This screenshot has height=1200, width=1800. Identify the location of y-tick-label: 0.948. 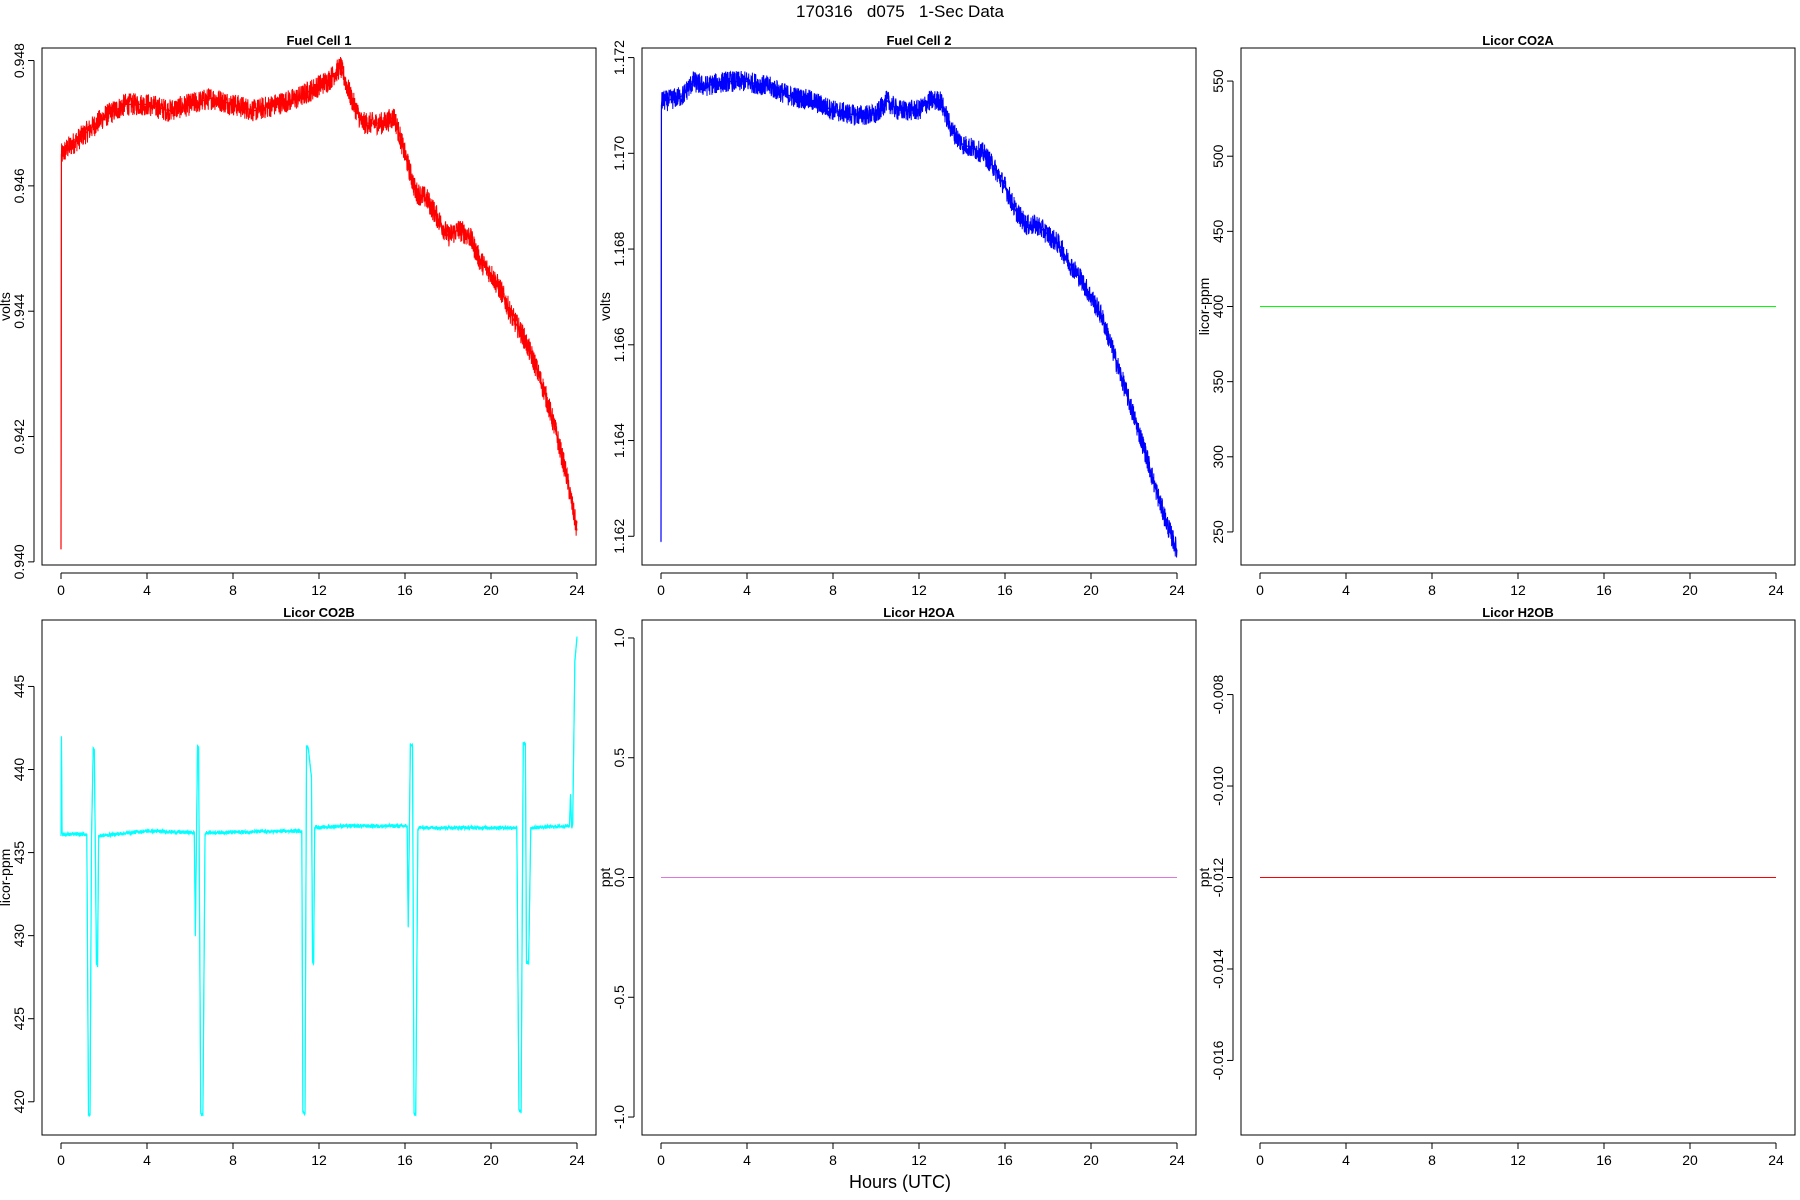
(19, 60).